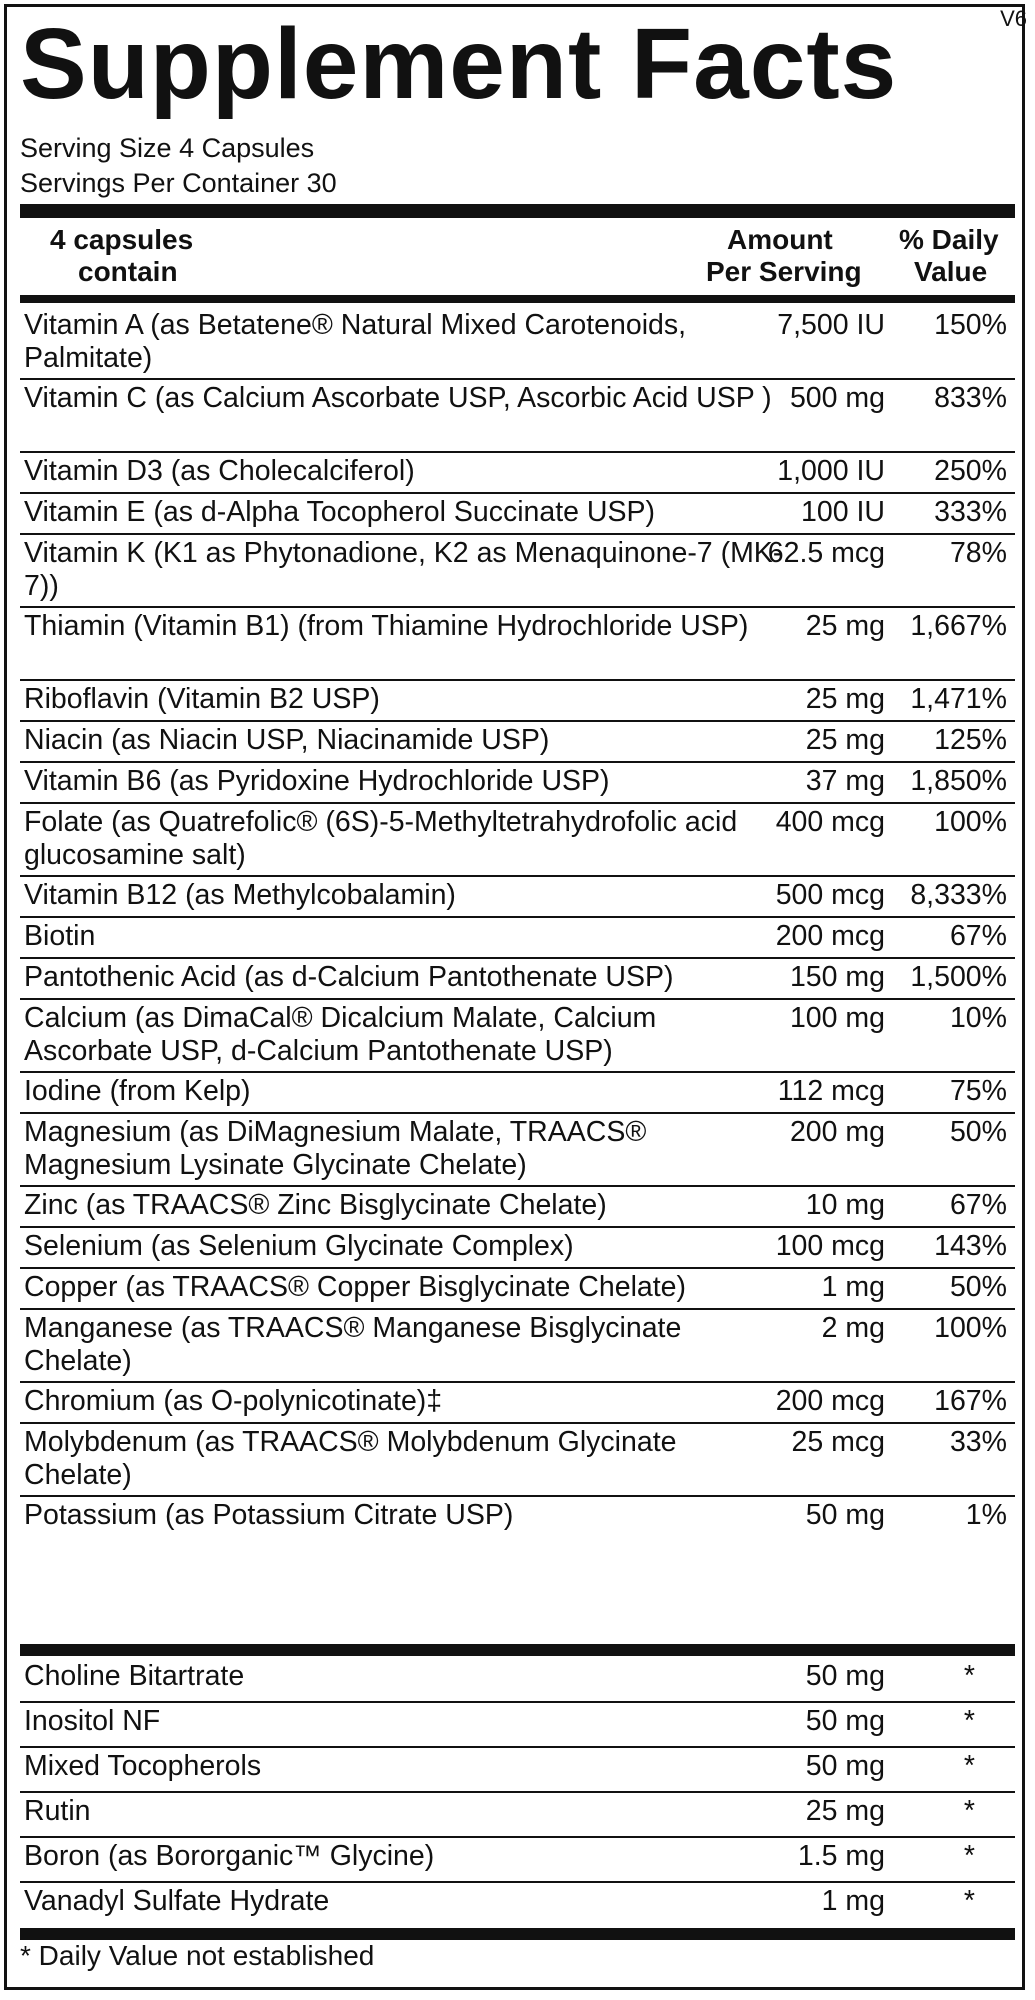 This screenshot has height=2000, width=1035. Describe the element at coordinates (229, 1856) in the screenshot. I see `ingredient-name: Boron (as Bororganic™ Glycine)` at that location.